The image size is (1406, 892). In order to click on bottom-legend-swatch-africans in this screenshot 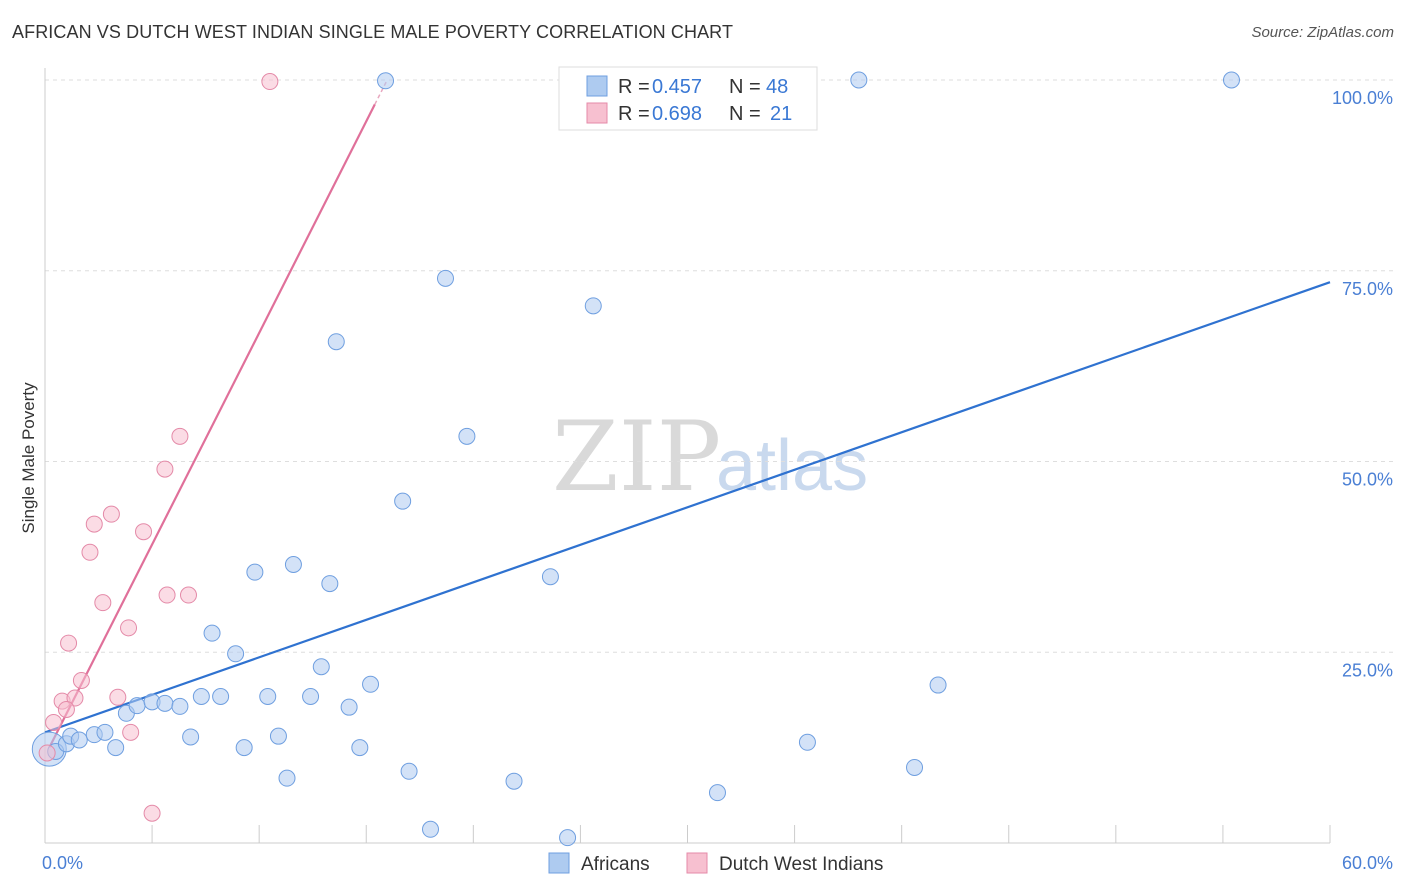, I will do `click(559, 863)`.